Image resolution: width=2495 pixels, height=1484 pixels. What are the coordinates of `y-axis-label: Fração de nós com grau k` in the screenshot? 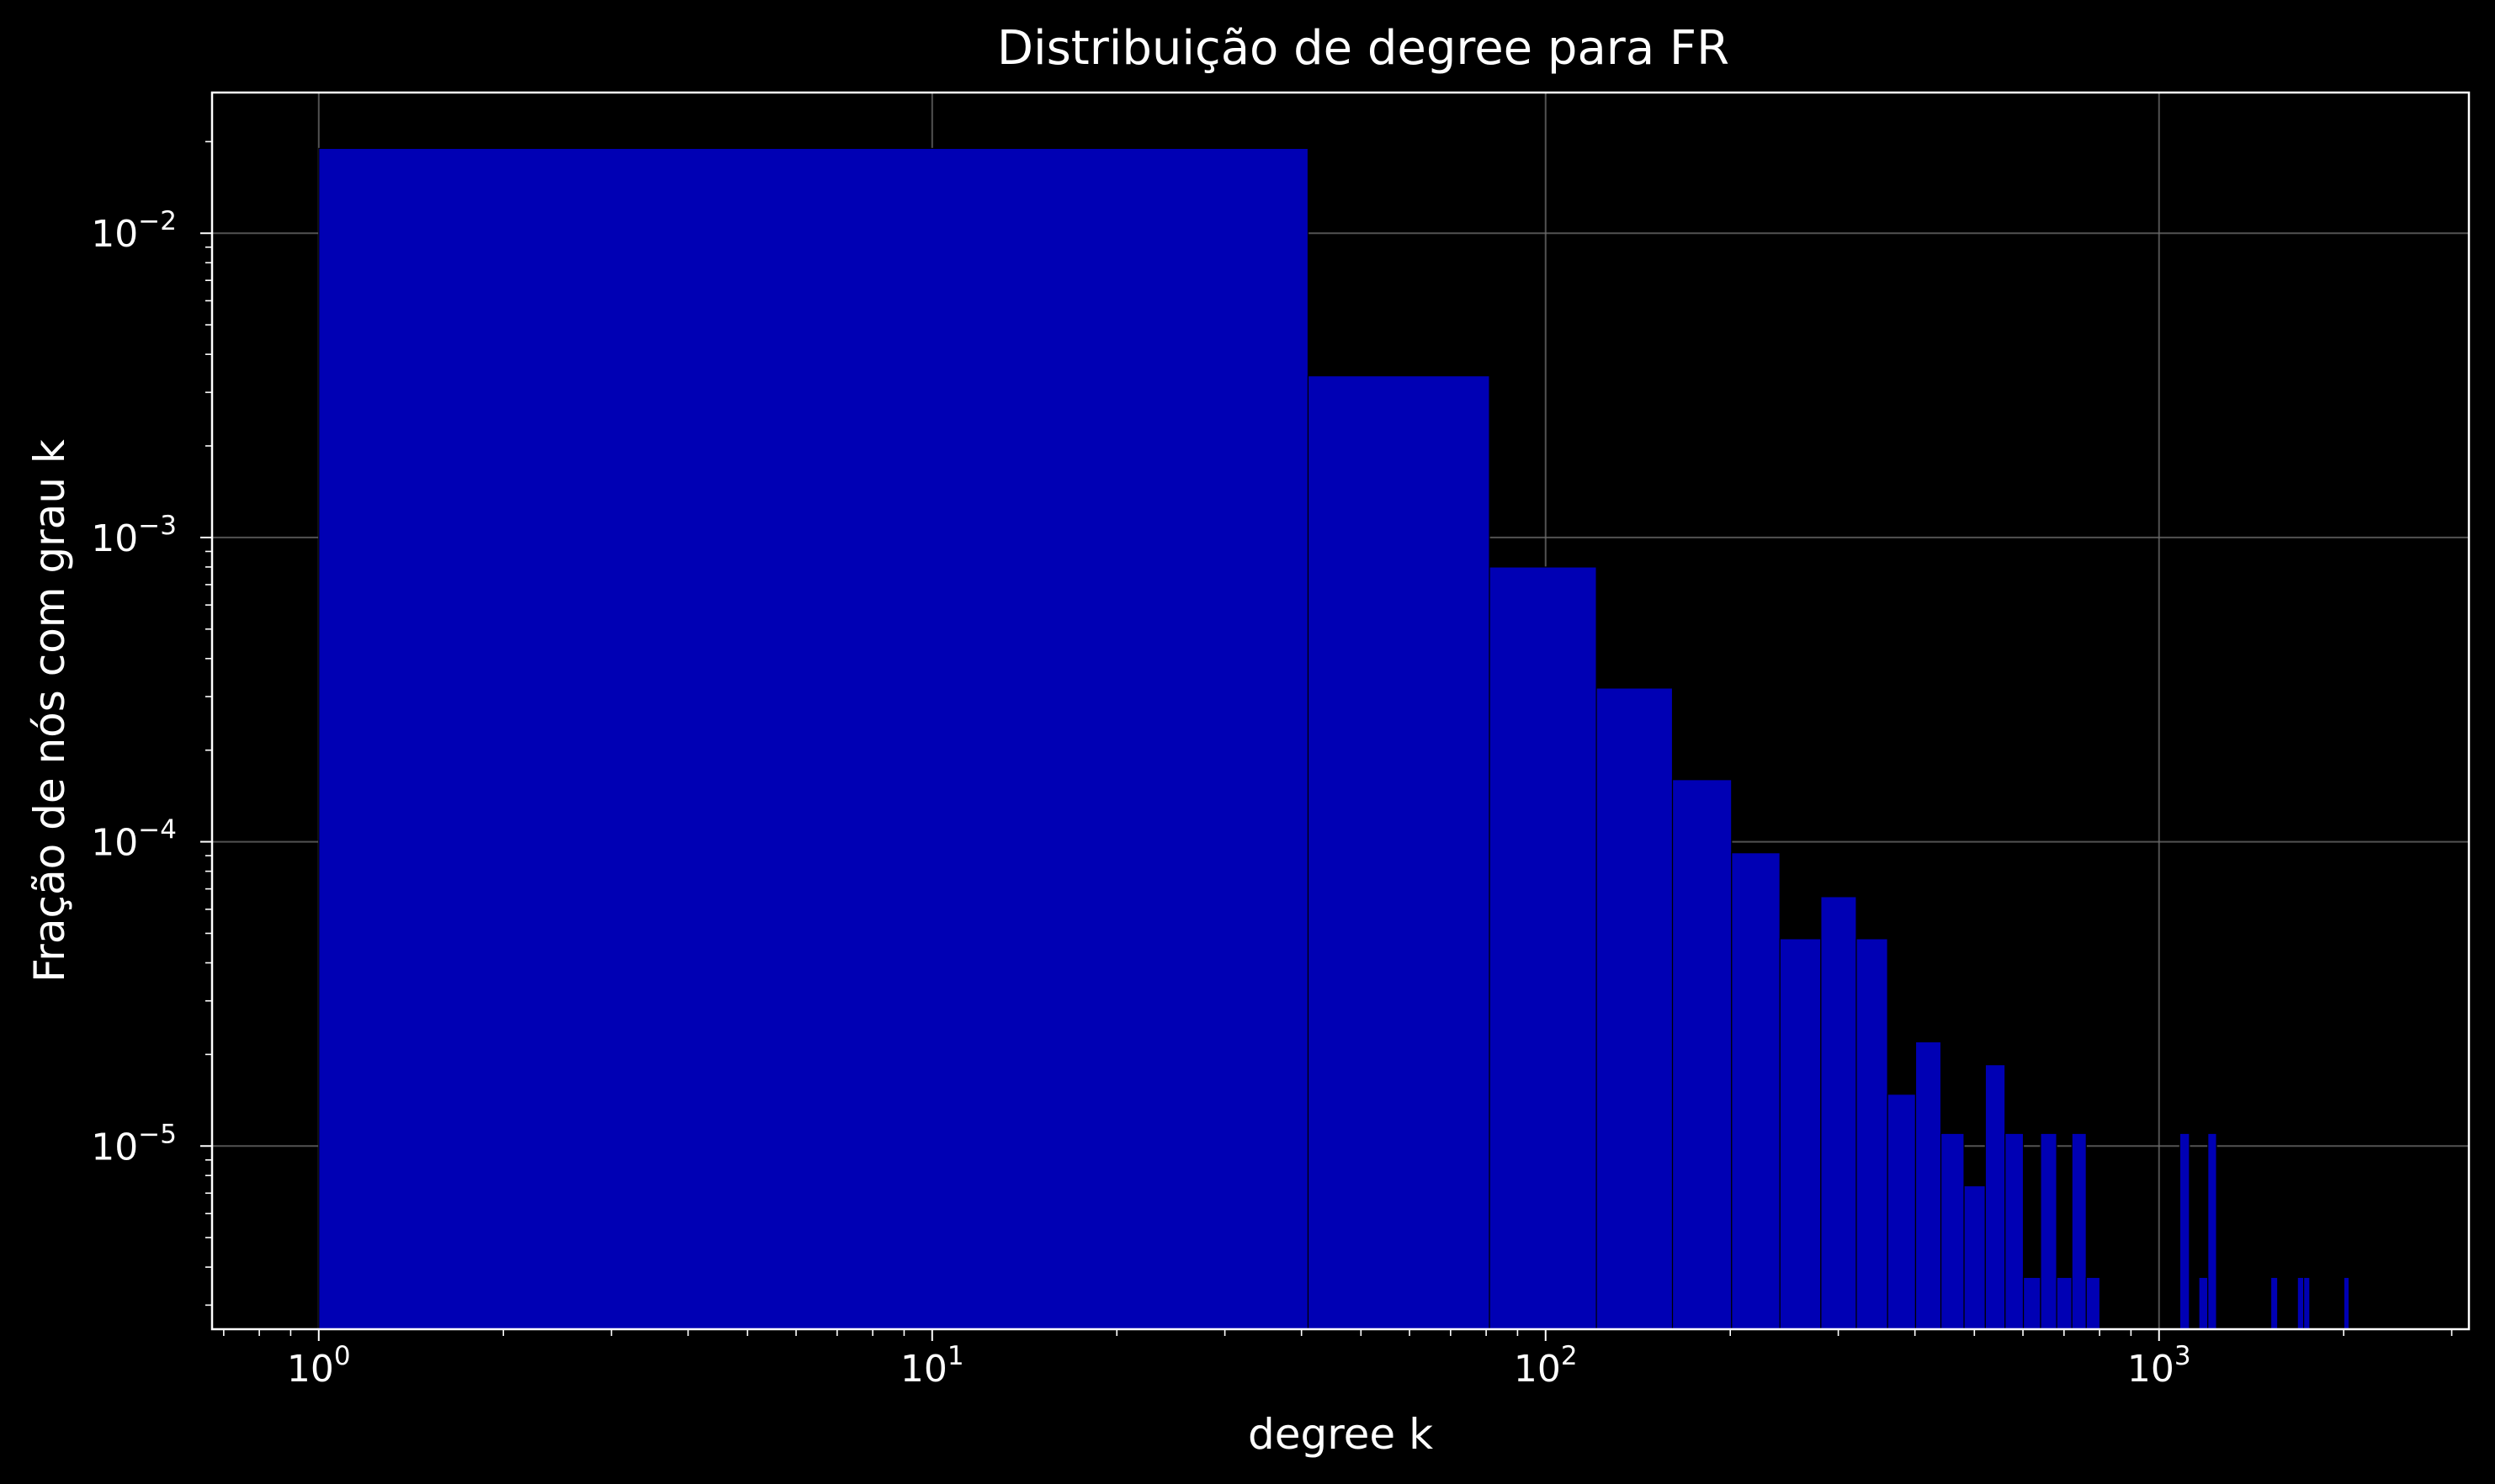 It's located at (49, 711).